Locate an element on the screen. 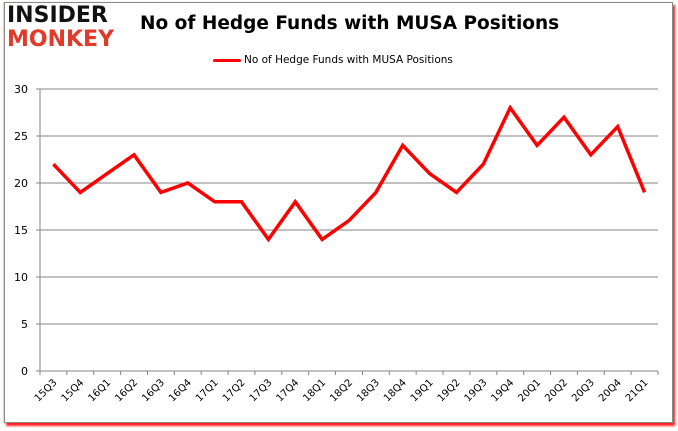 The image size is (678, 431). x-tick-label: 20Q4 is located at coordinates (610, 390).